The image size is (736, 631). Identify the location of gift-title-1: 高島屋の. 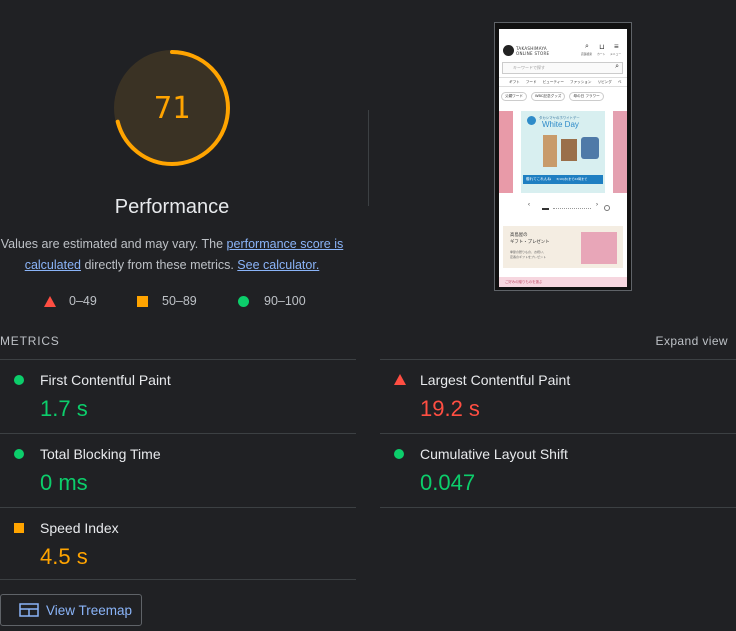
(519, 235).